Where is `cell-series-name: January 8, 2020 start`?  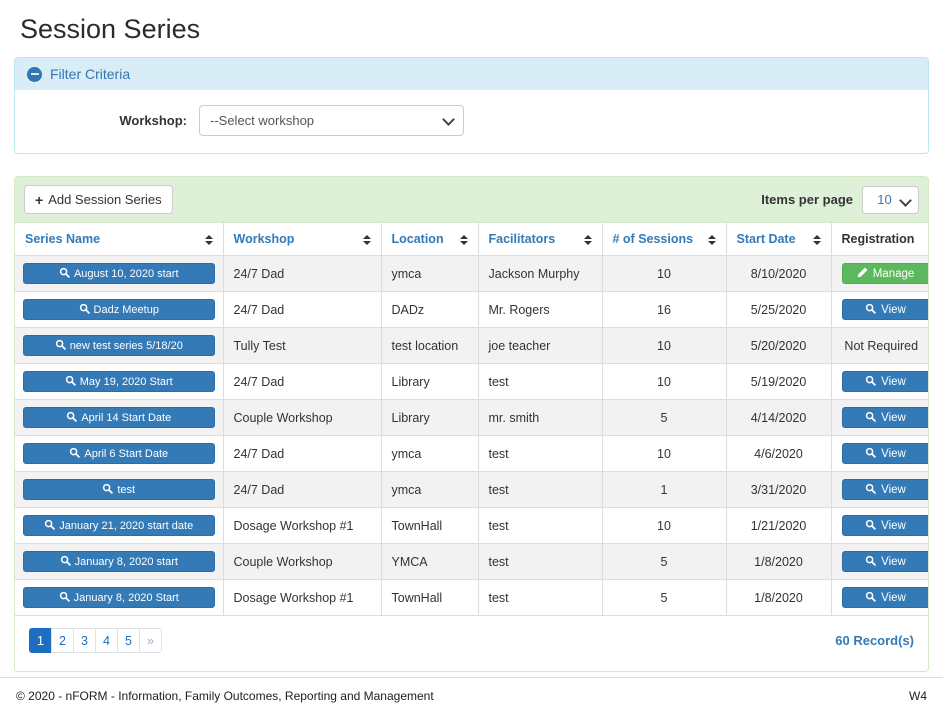
cell-series-name: January 8, 2020 start is located at coordinates (119, 561).